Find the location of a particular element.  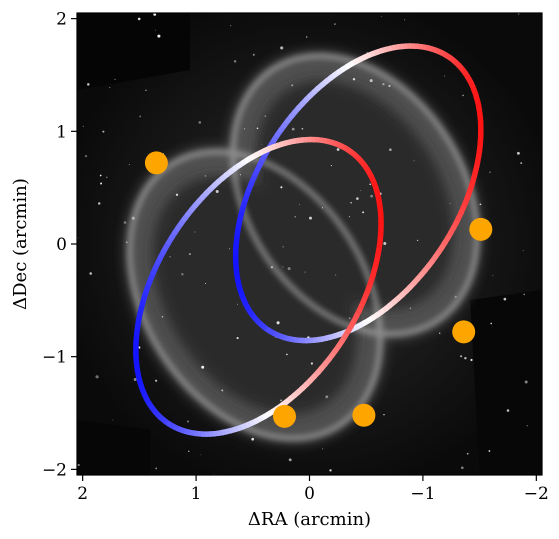

x-tick-label: 0 is located at coordinates (309, 494).